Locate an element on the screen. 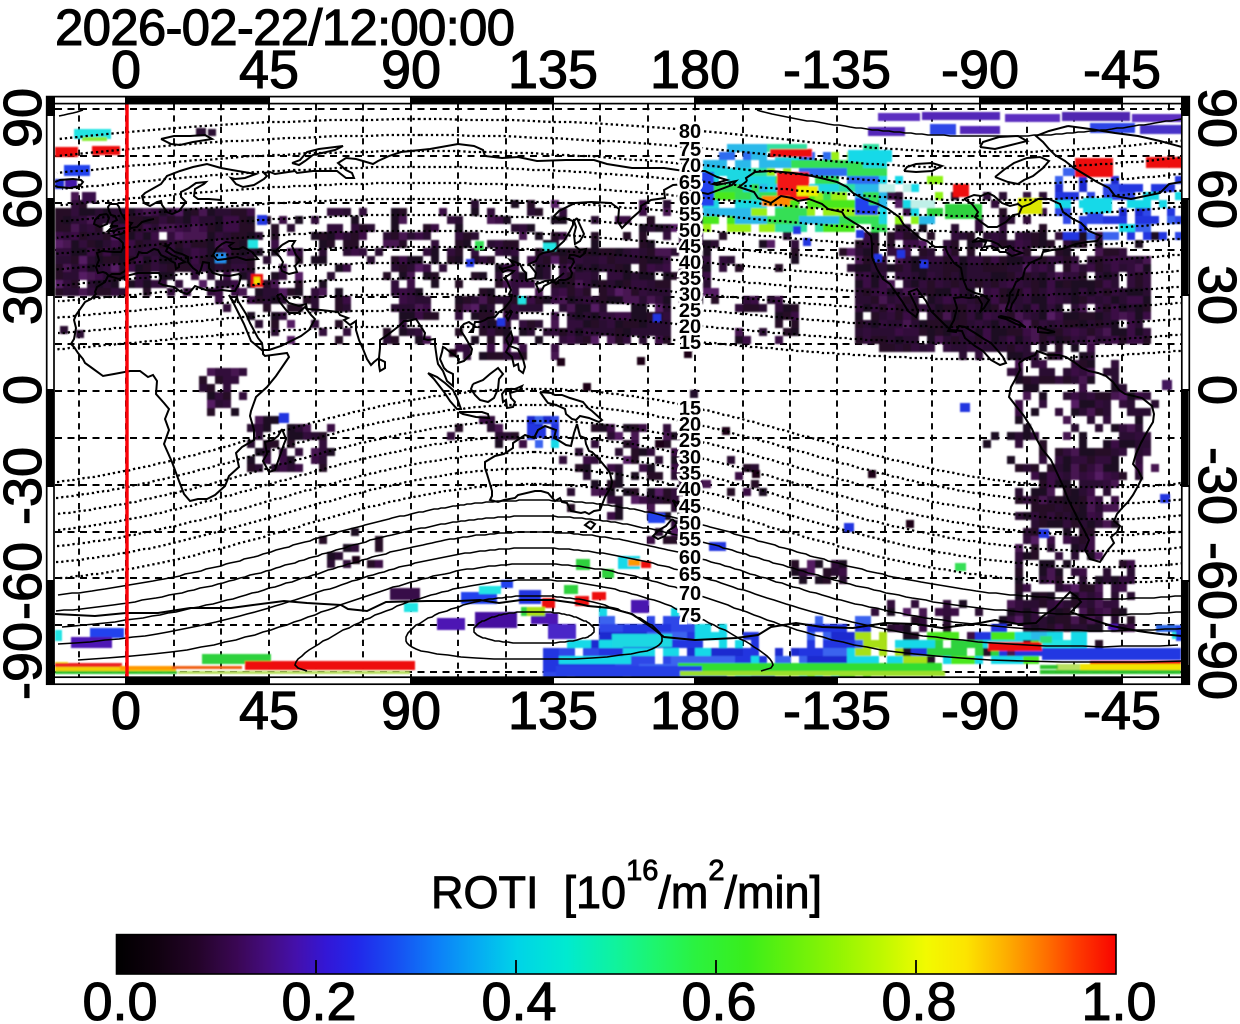 This screenshot has height=1024, width=1240. svg-text: 1.0 is located at coordinates (1118, 998).